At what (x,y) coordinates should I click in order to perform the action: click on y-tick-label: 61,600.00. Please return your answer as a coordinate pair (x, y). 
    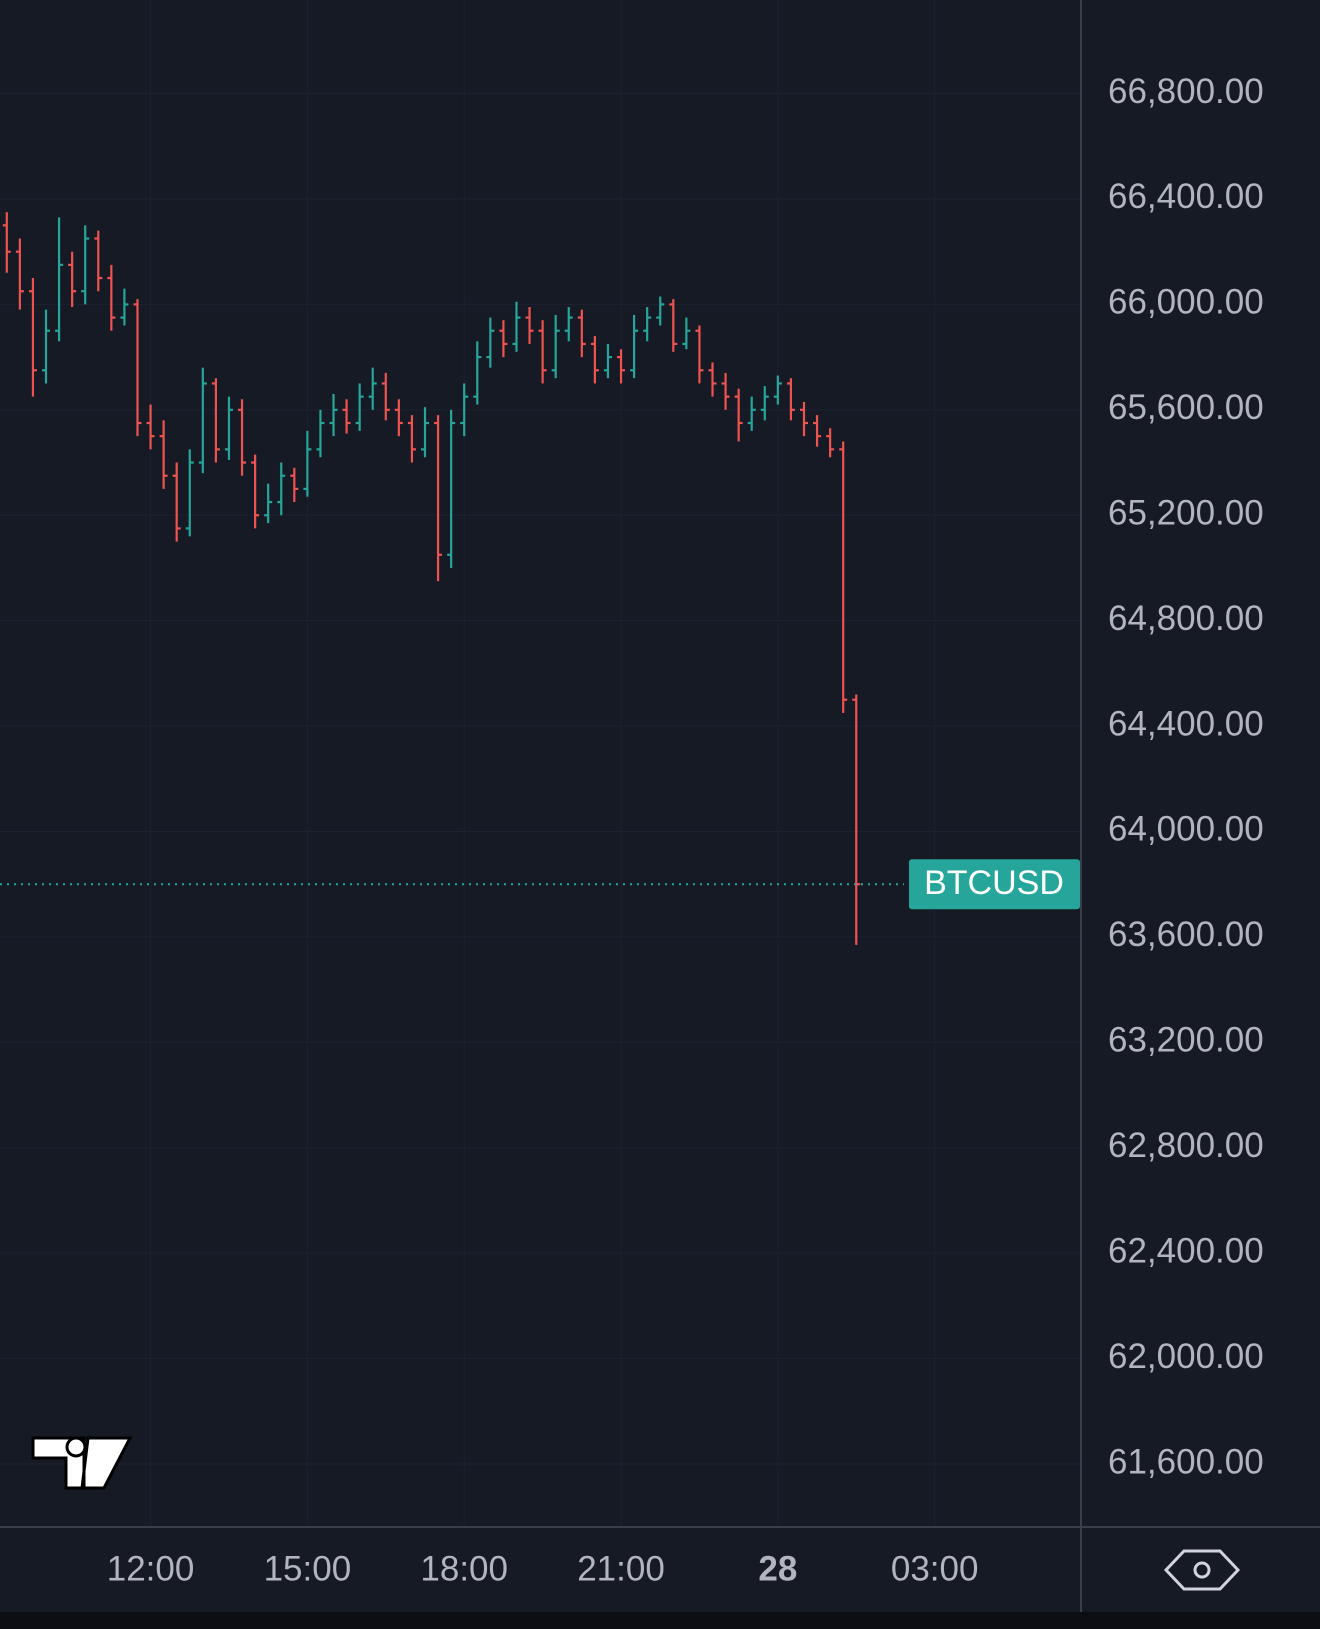
    Looking at the image, I should click on (1186, 1461).